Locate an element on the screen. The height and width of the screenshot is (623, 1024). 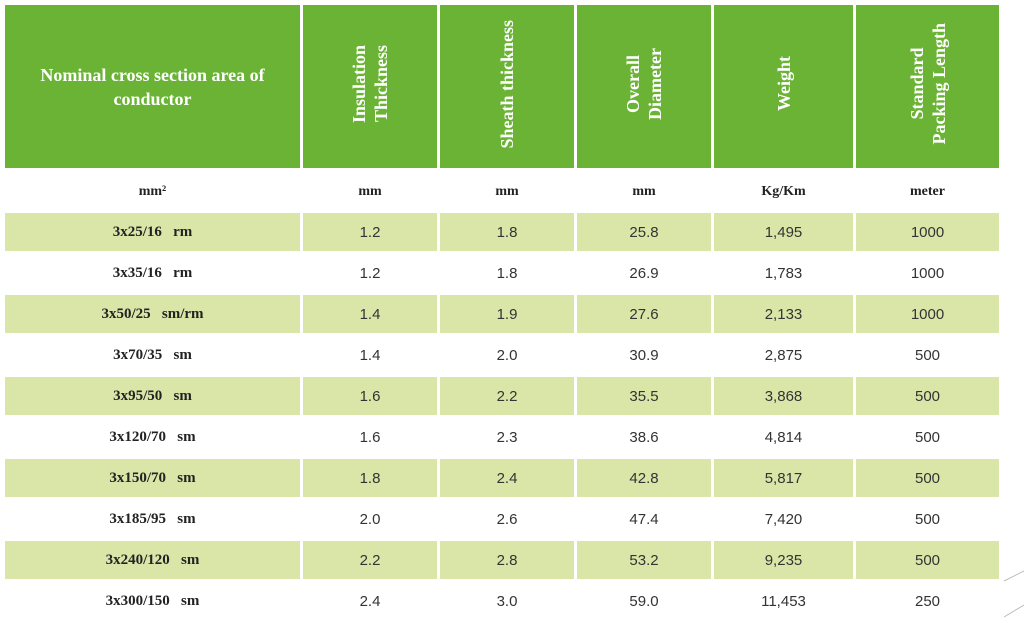
cell-cross-section: 3x300/150 sm is located at coordinates (152, 602).